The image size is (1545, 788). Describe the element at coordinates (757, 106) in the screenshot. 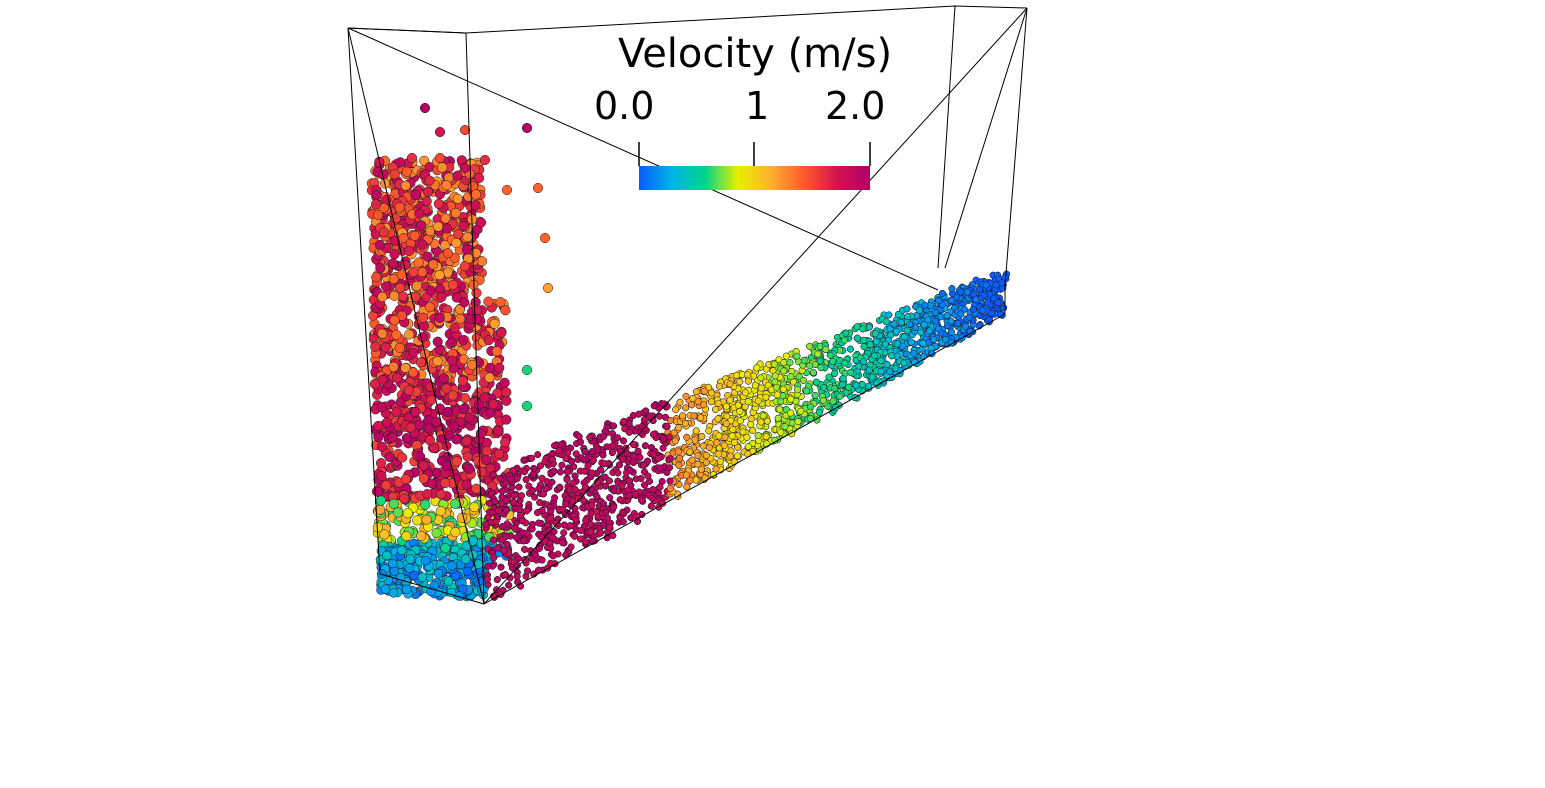

I see `legend-tick-mid: 1` at that location.